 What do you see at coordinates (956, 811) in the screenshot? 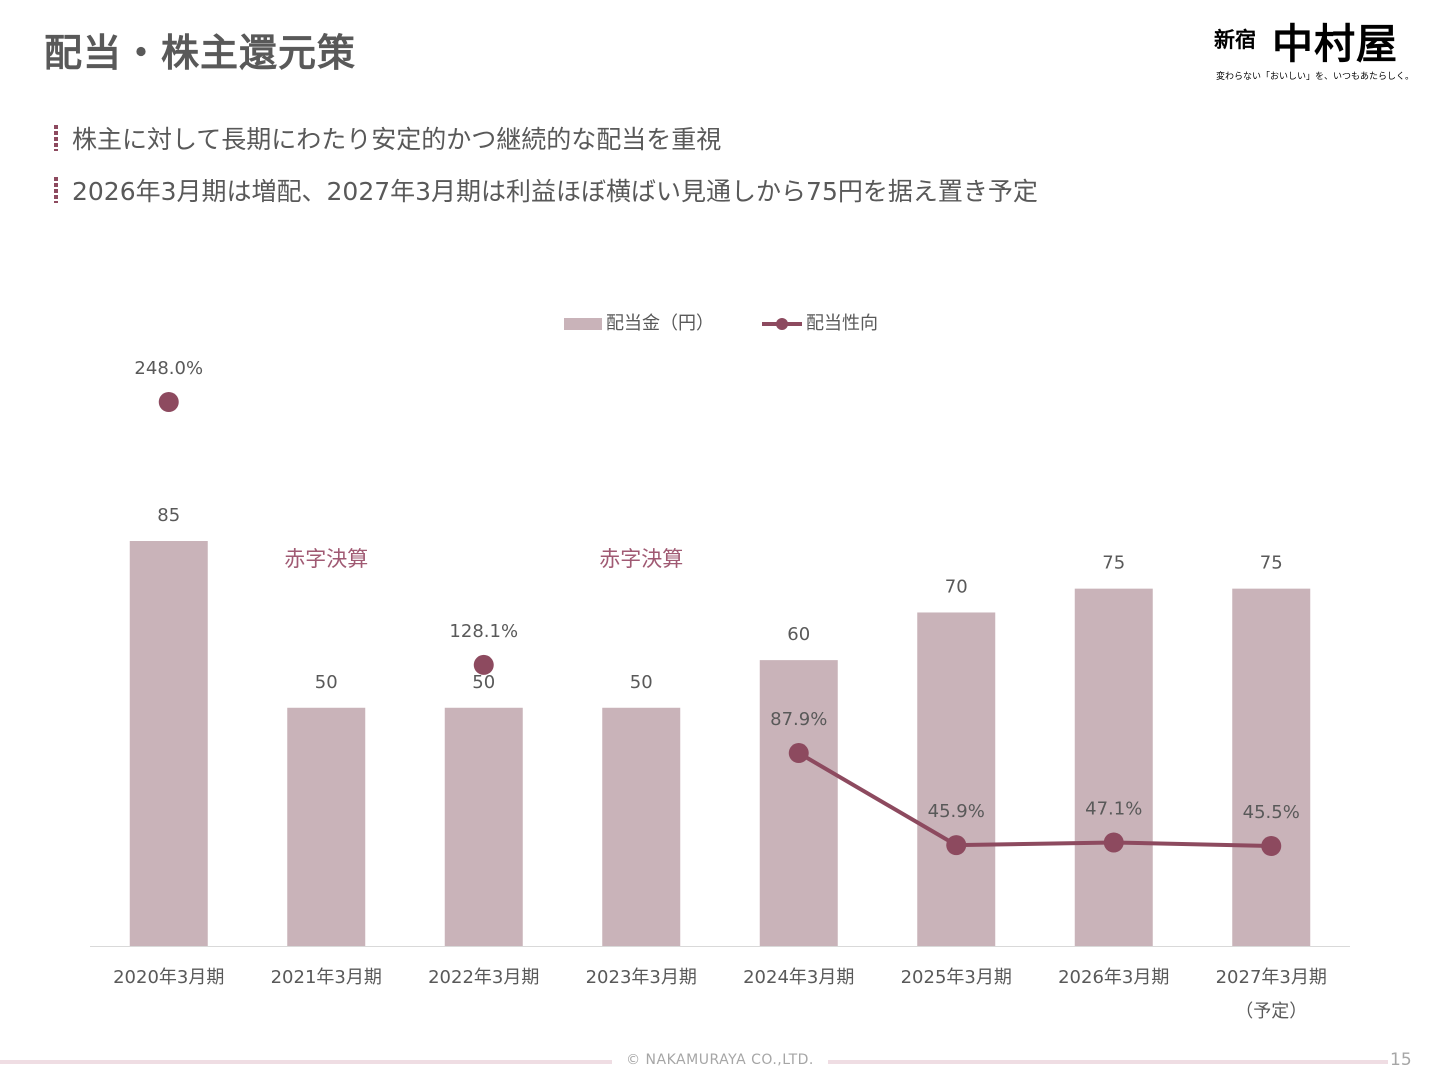
I see `payout-value-label: 45.9%` at bounding box center [956, 811].